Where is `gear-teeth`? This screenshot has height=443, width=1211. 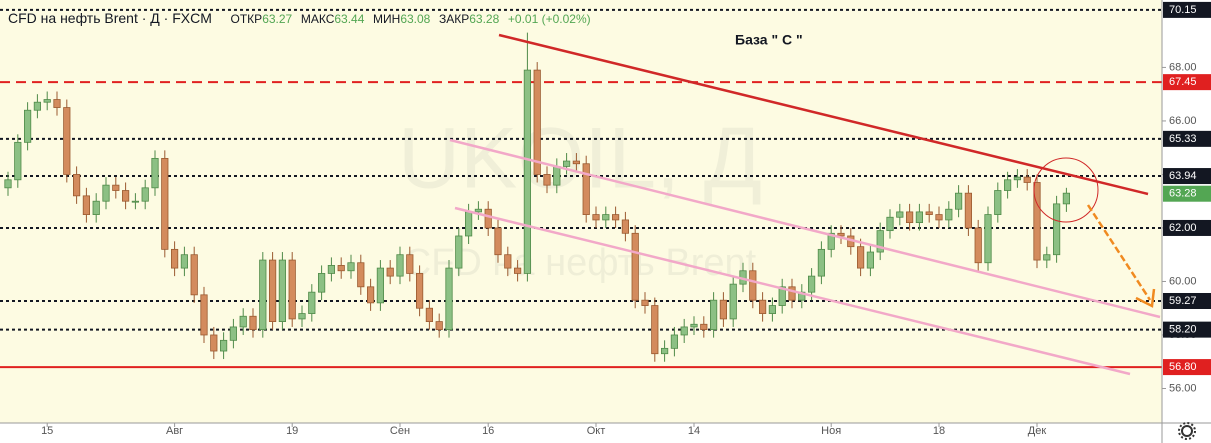 gear-teeth is located at coordinates (1187, 431).